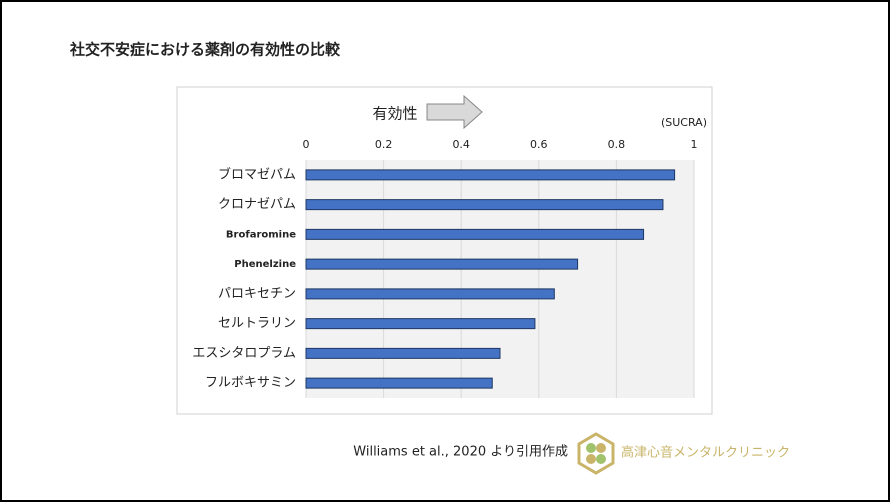  What do you see at coordinates (257, 293) in the screenshot?
I see `y-tick-label: パロキセチン` at bounding box center [257, 293].